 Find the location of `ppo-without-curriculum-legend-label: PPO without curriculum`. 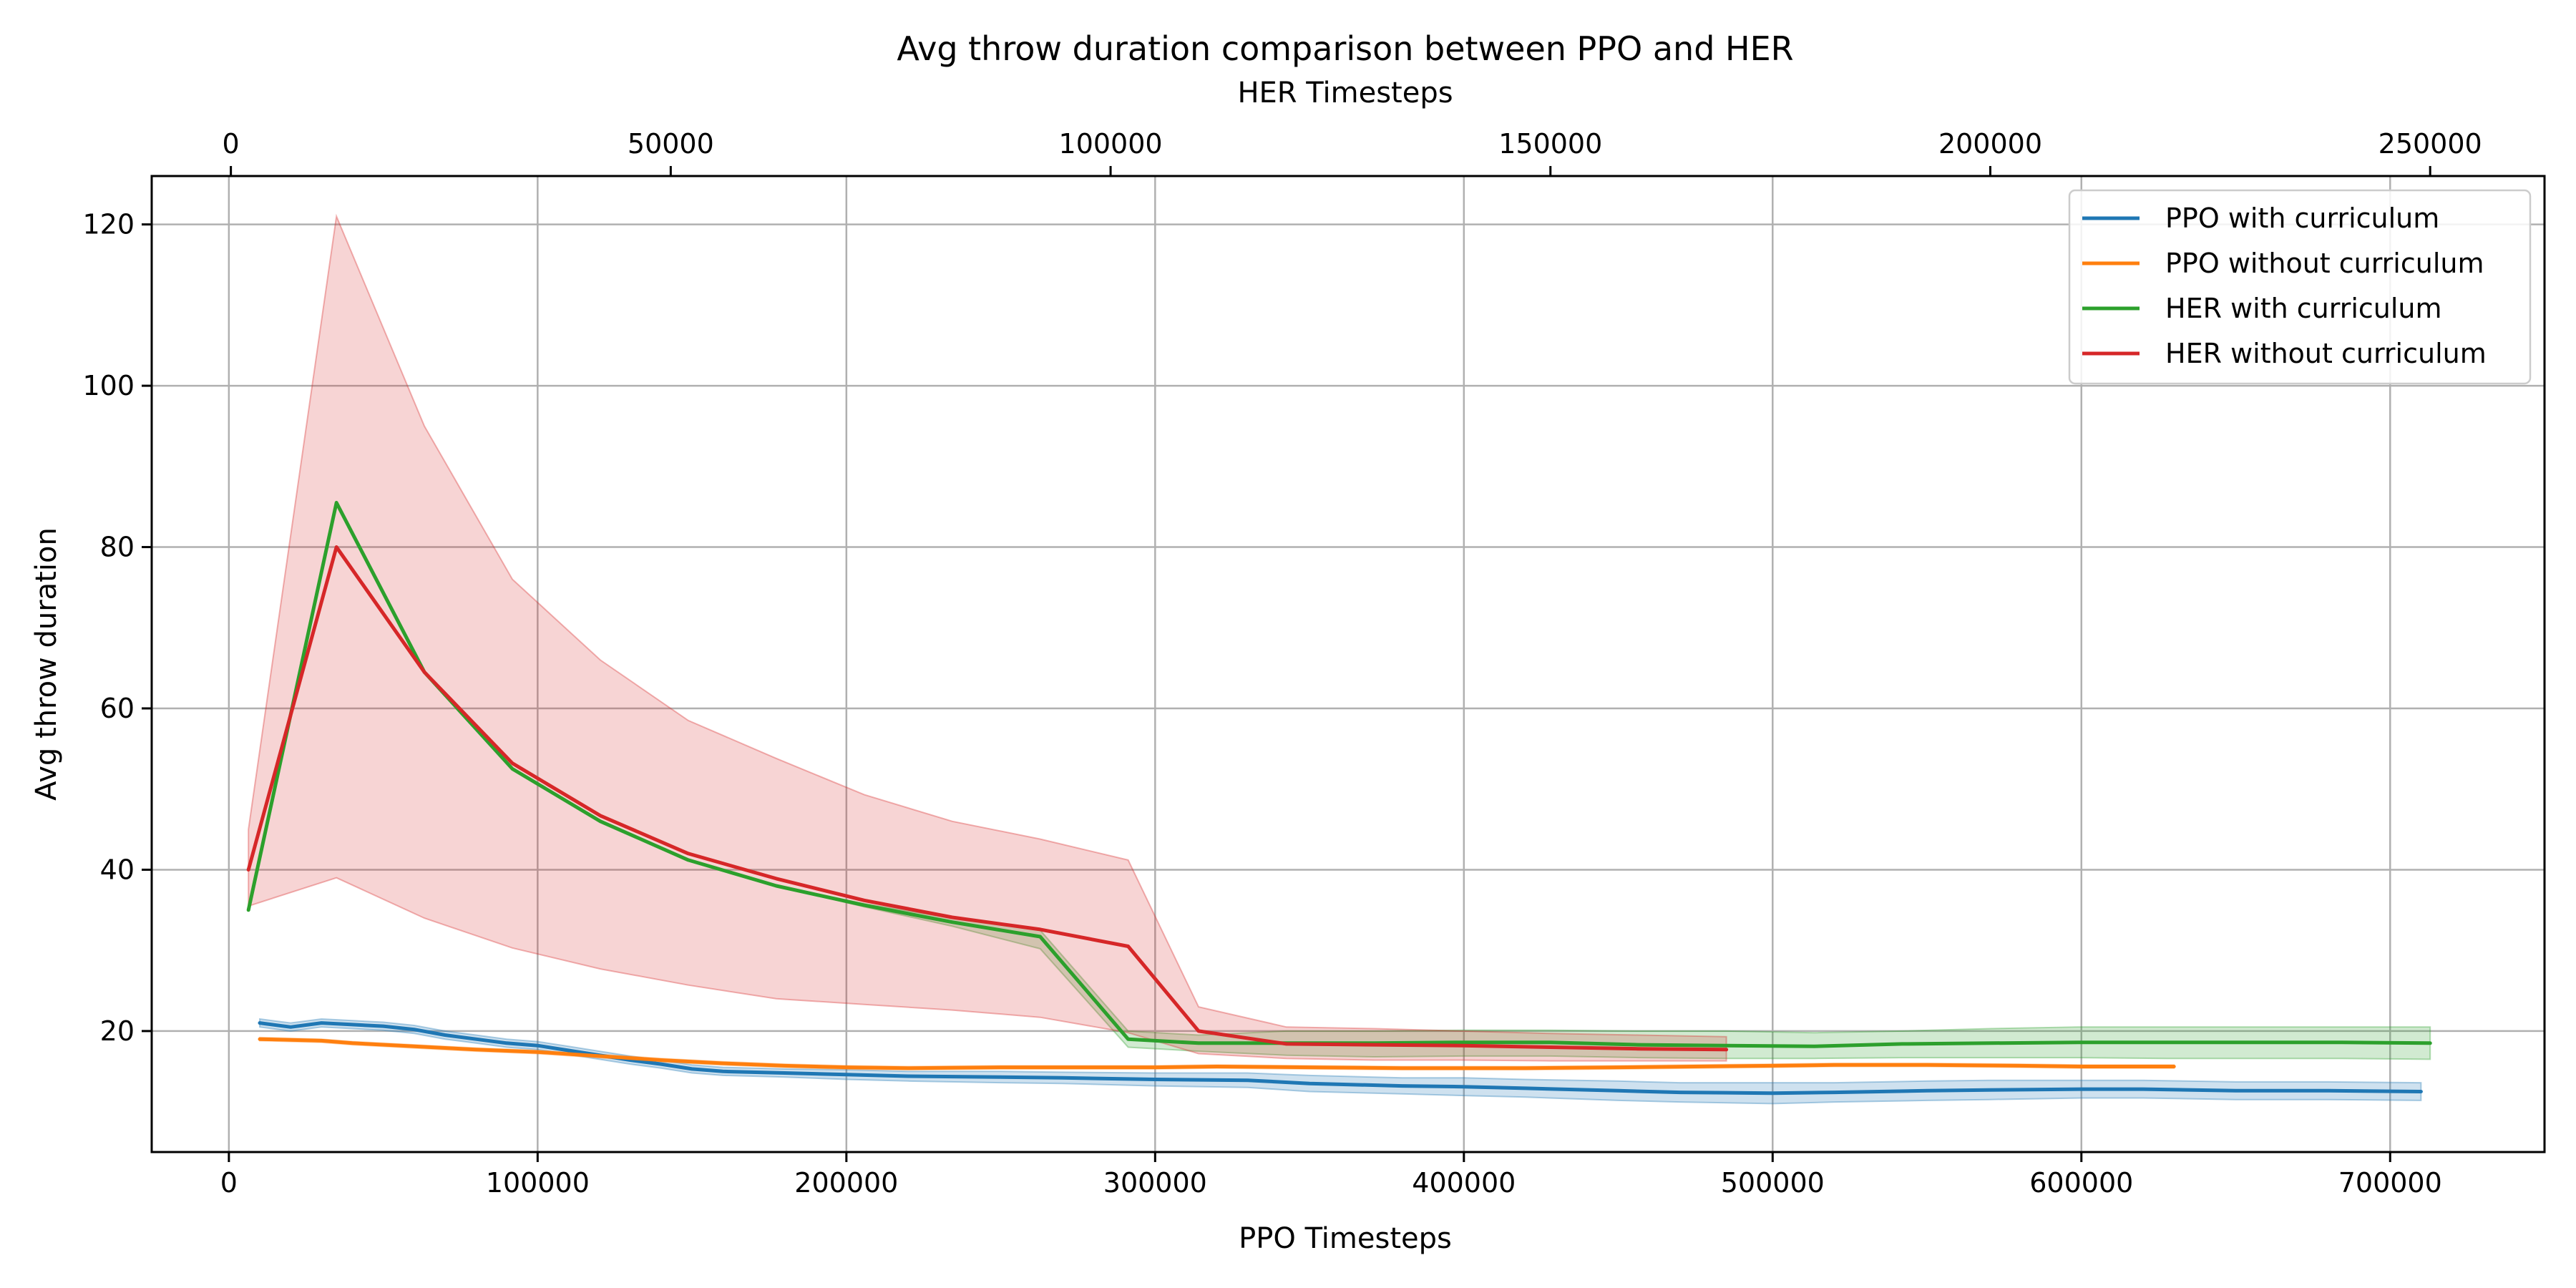

ppo-without-curriculum-legend-label: PPO without curriculum is located at coordinates (2324, 263).